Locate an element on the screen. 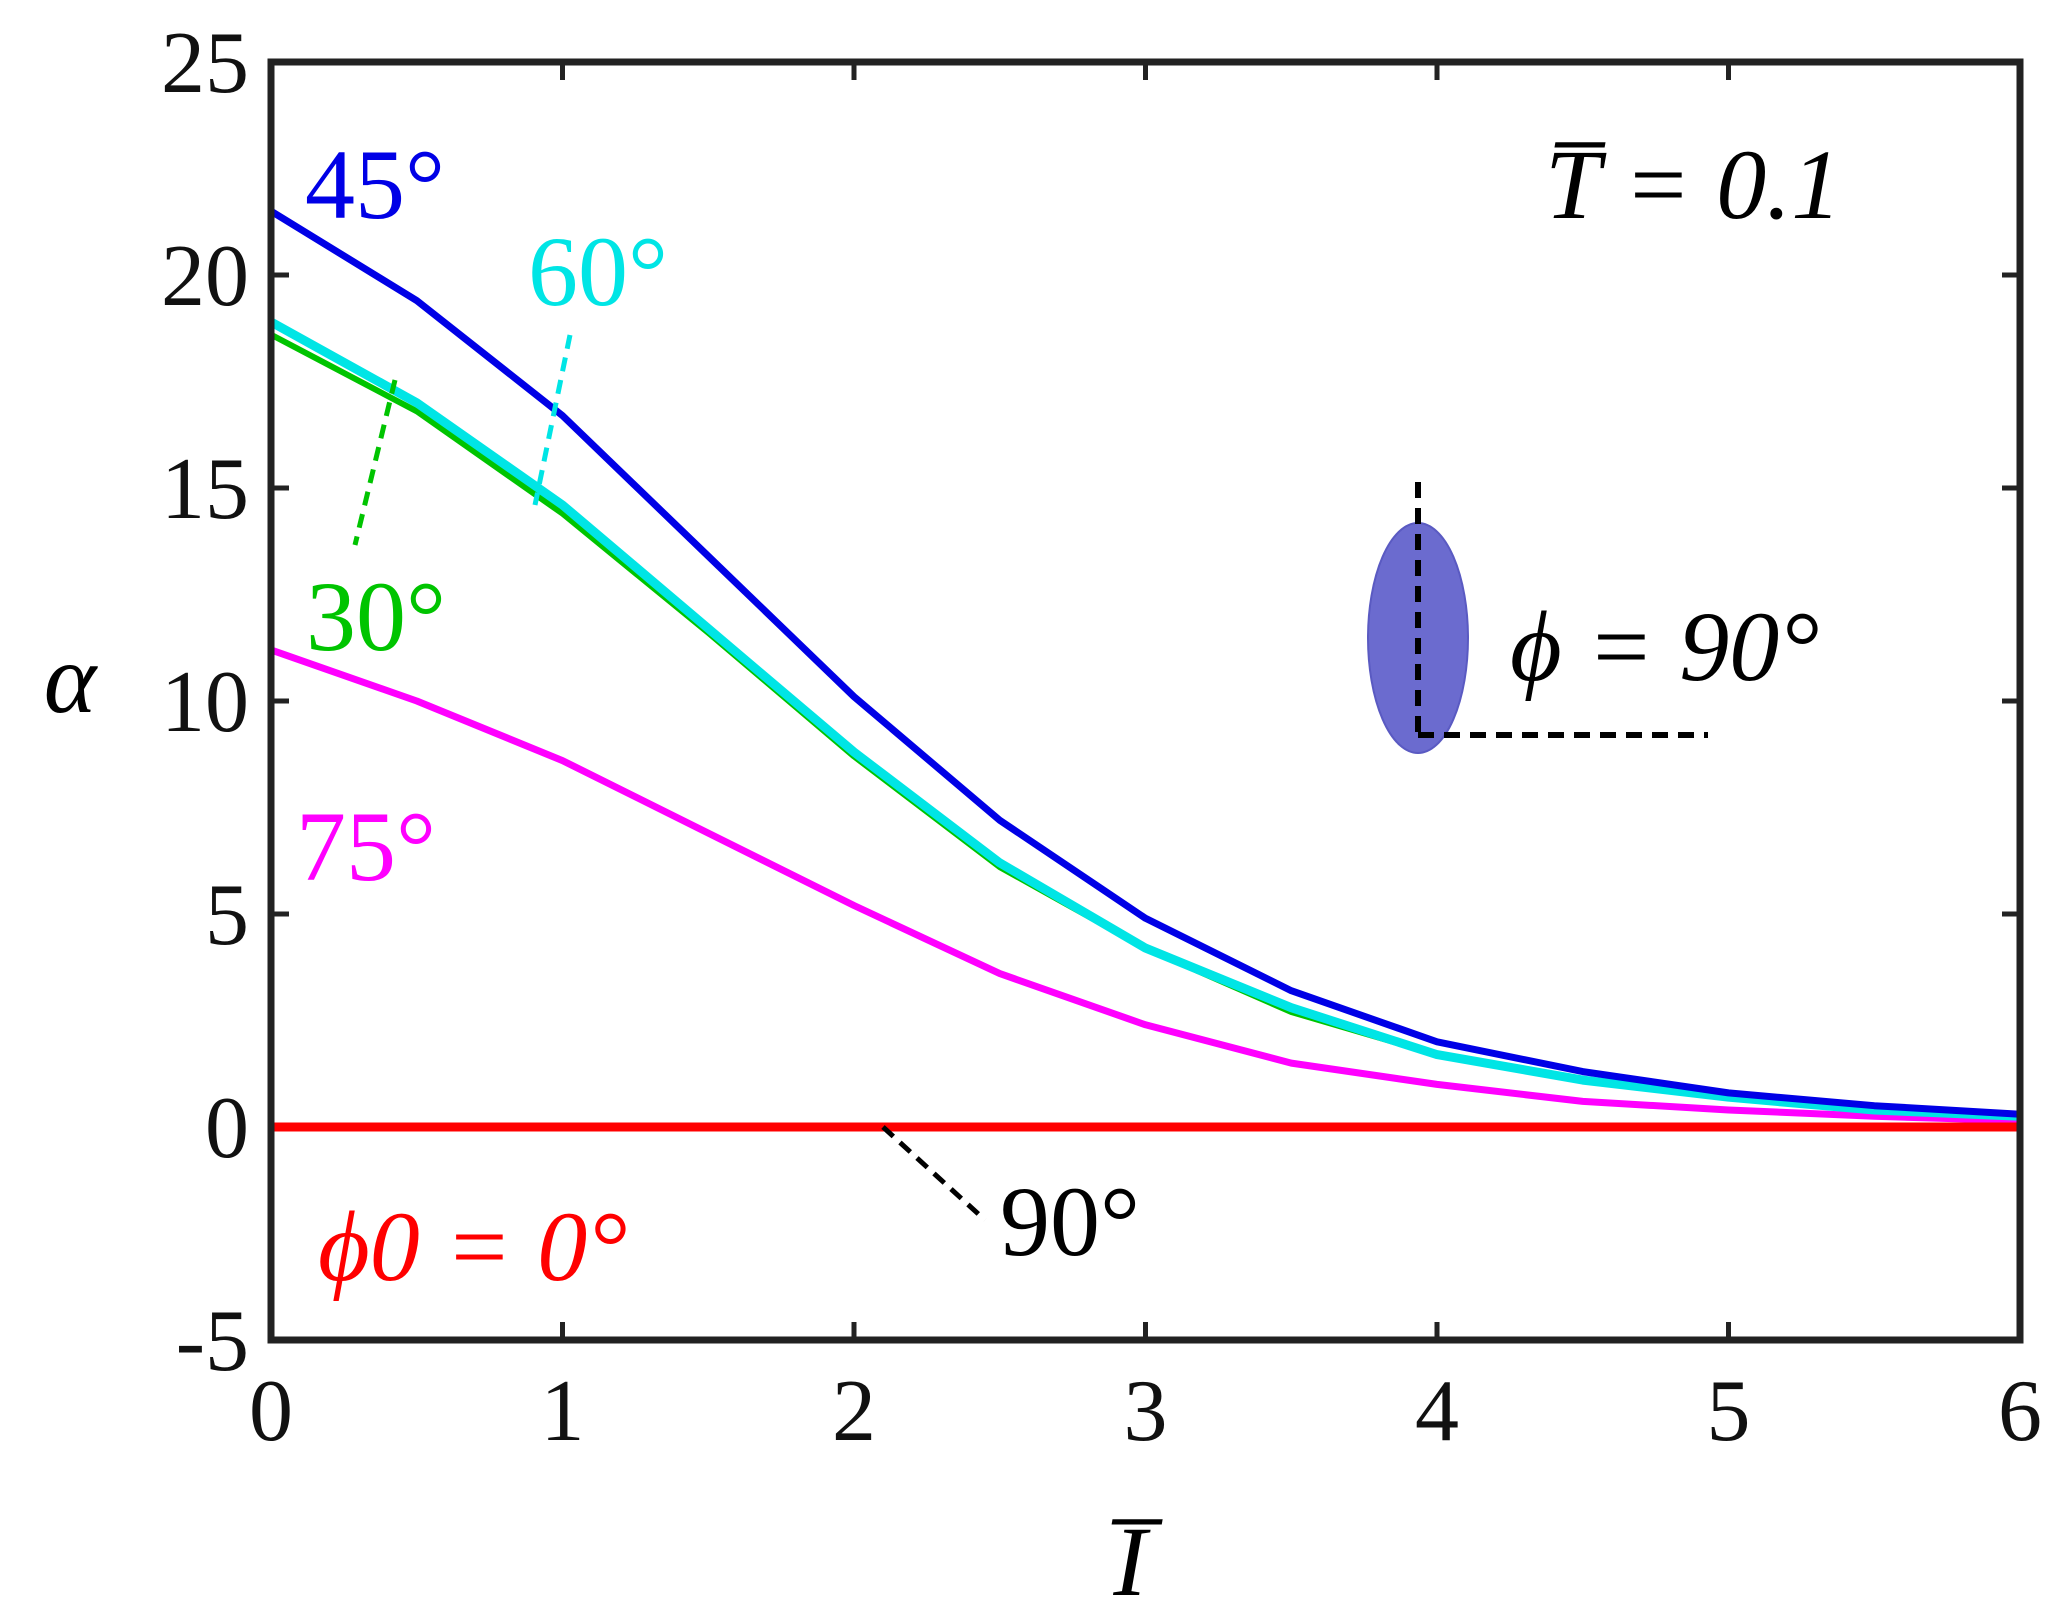  x-tick-label: 1 is located at coordinates (563, 1411).